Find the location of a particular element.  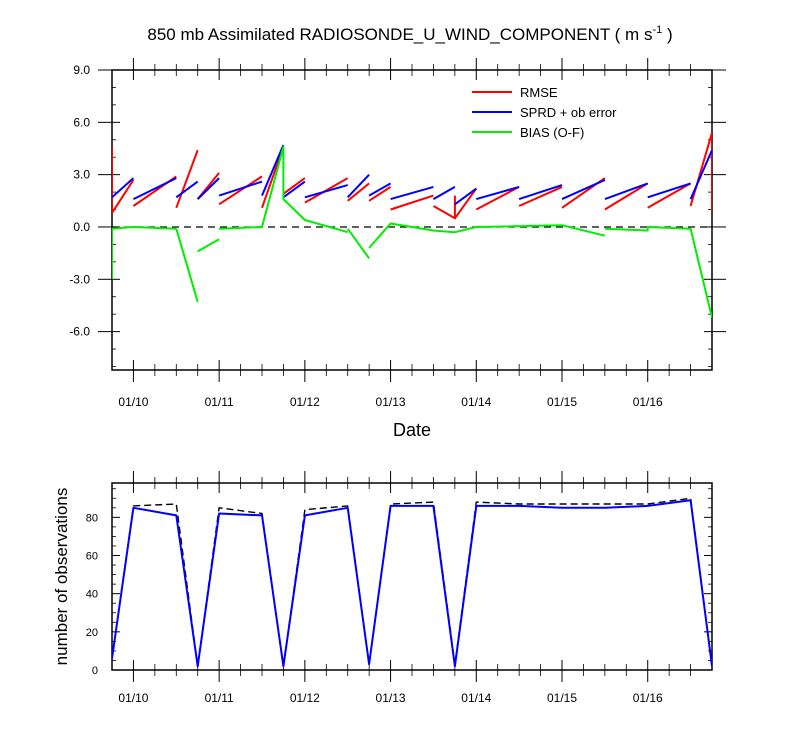

bottom-xtick-label-5: 01/15 is located at coordinates (562, 698).